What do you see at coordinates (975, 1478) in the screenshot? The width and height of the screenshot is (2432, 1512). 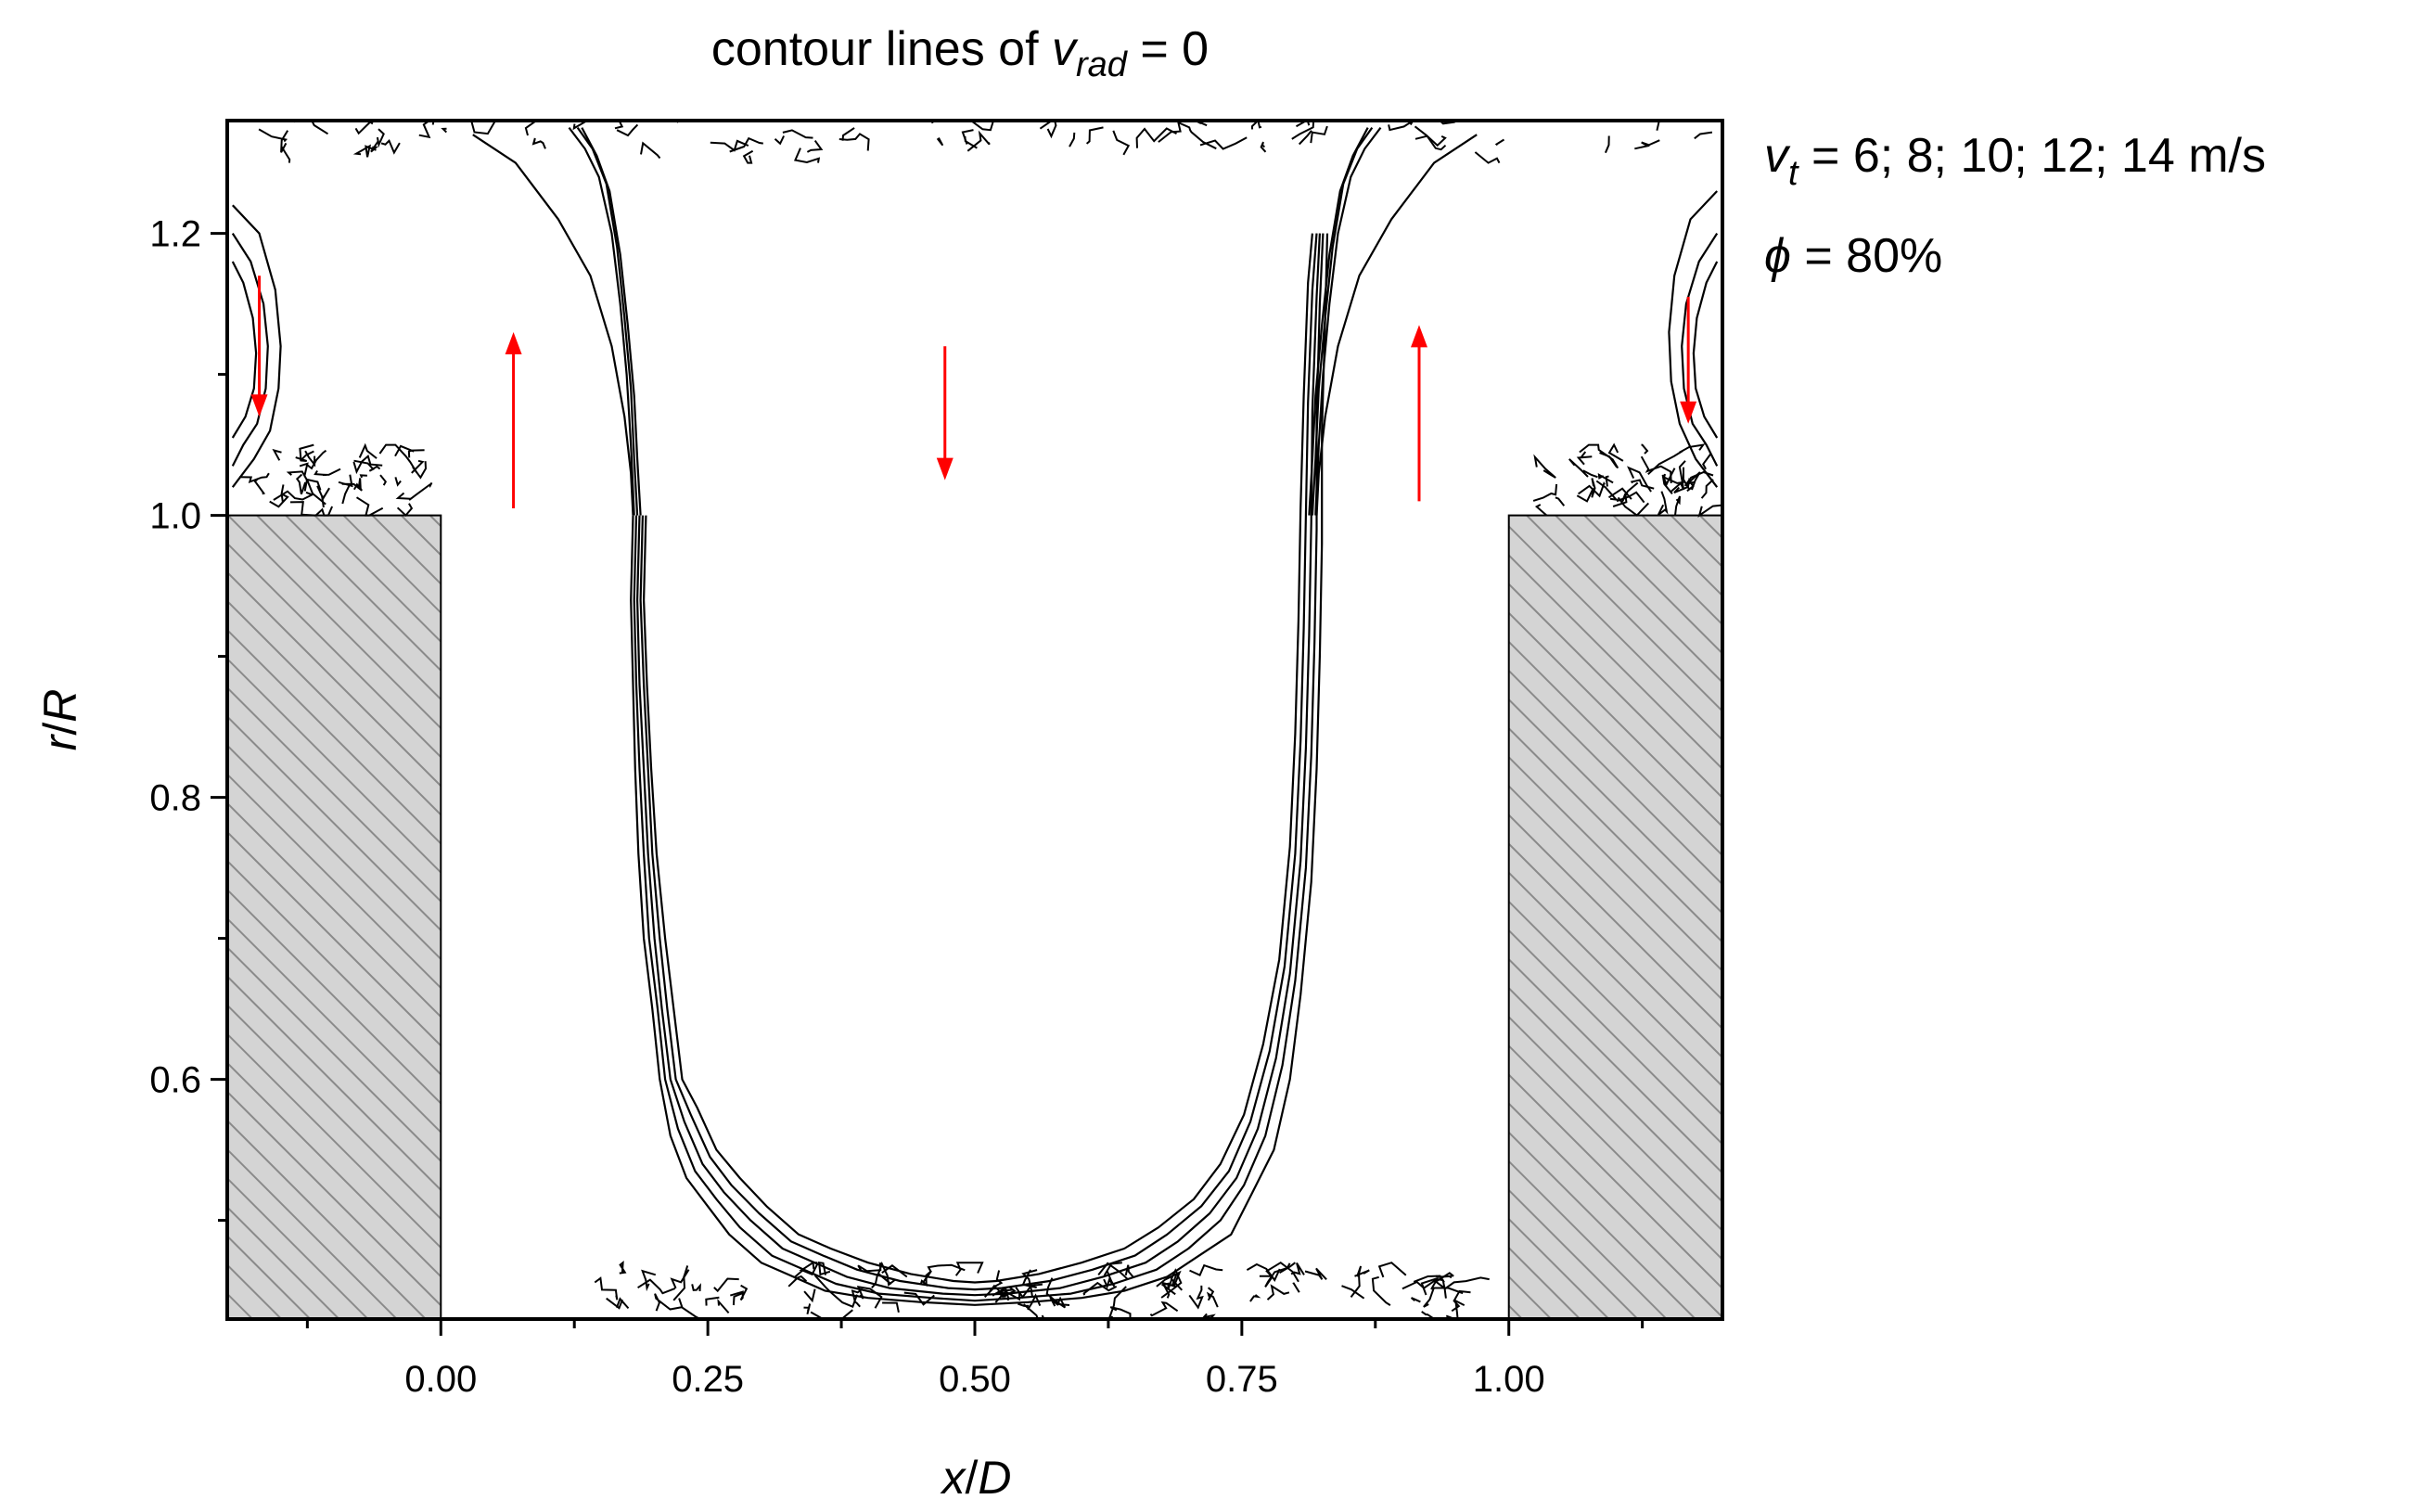 I see `x-axis-title: x/D` at bounding box center [975, 1478].